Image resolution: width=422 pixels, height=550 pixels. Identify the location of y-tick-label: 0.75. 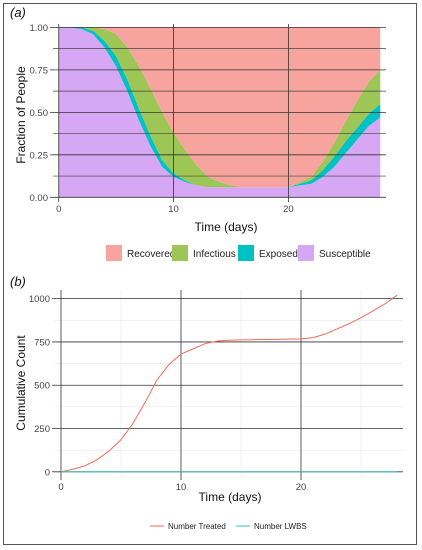
(39, 70).